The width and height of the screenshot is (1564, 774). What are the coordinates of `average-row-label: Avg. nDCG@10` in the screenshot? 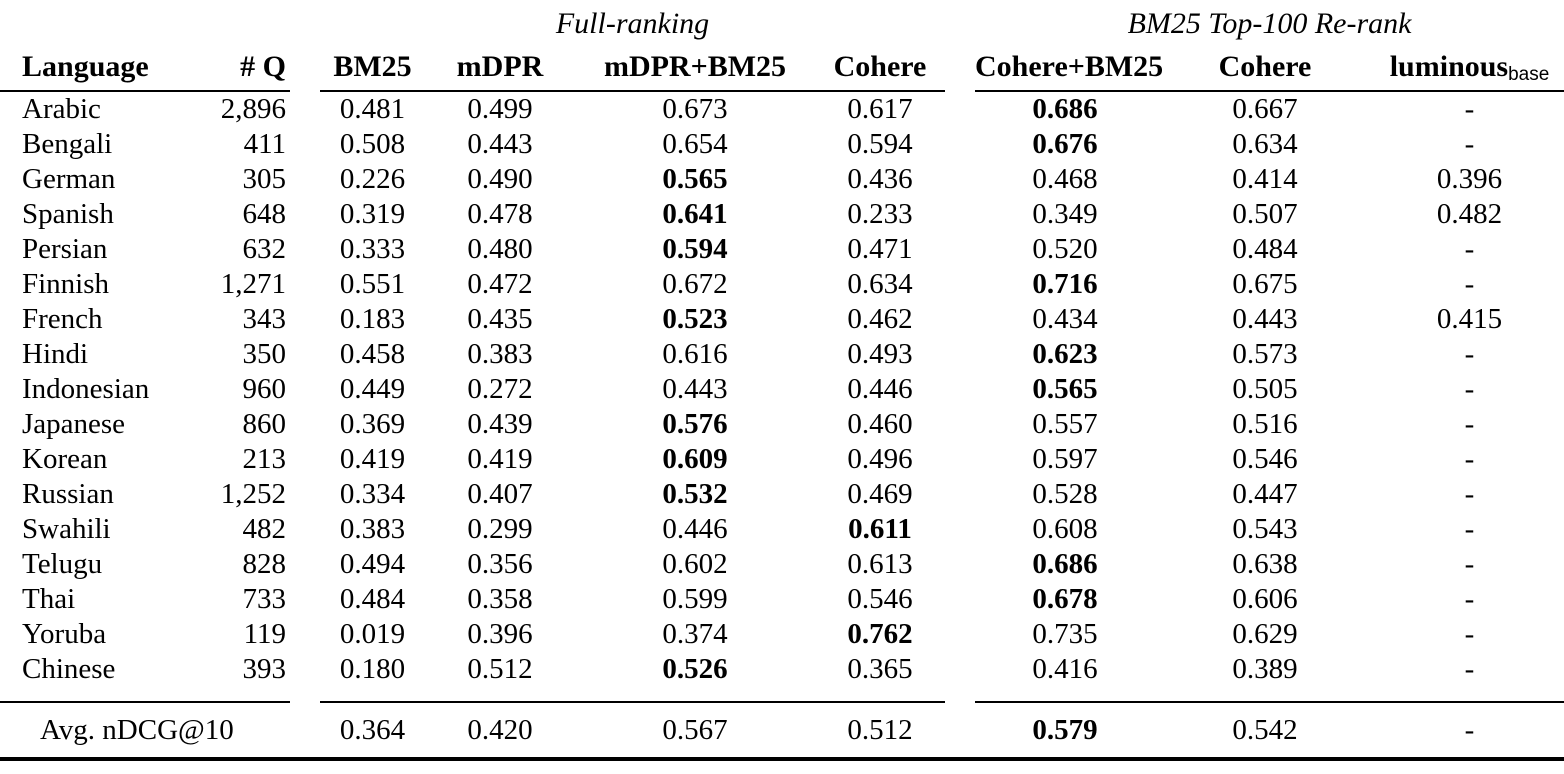 It's located at (145, 731).